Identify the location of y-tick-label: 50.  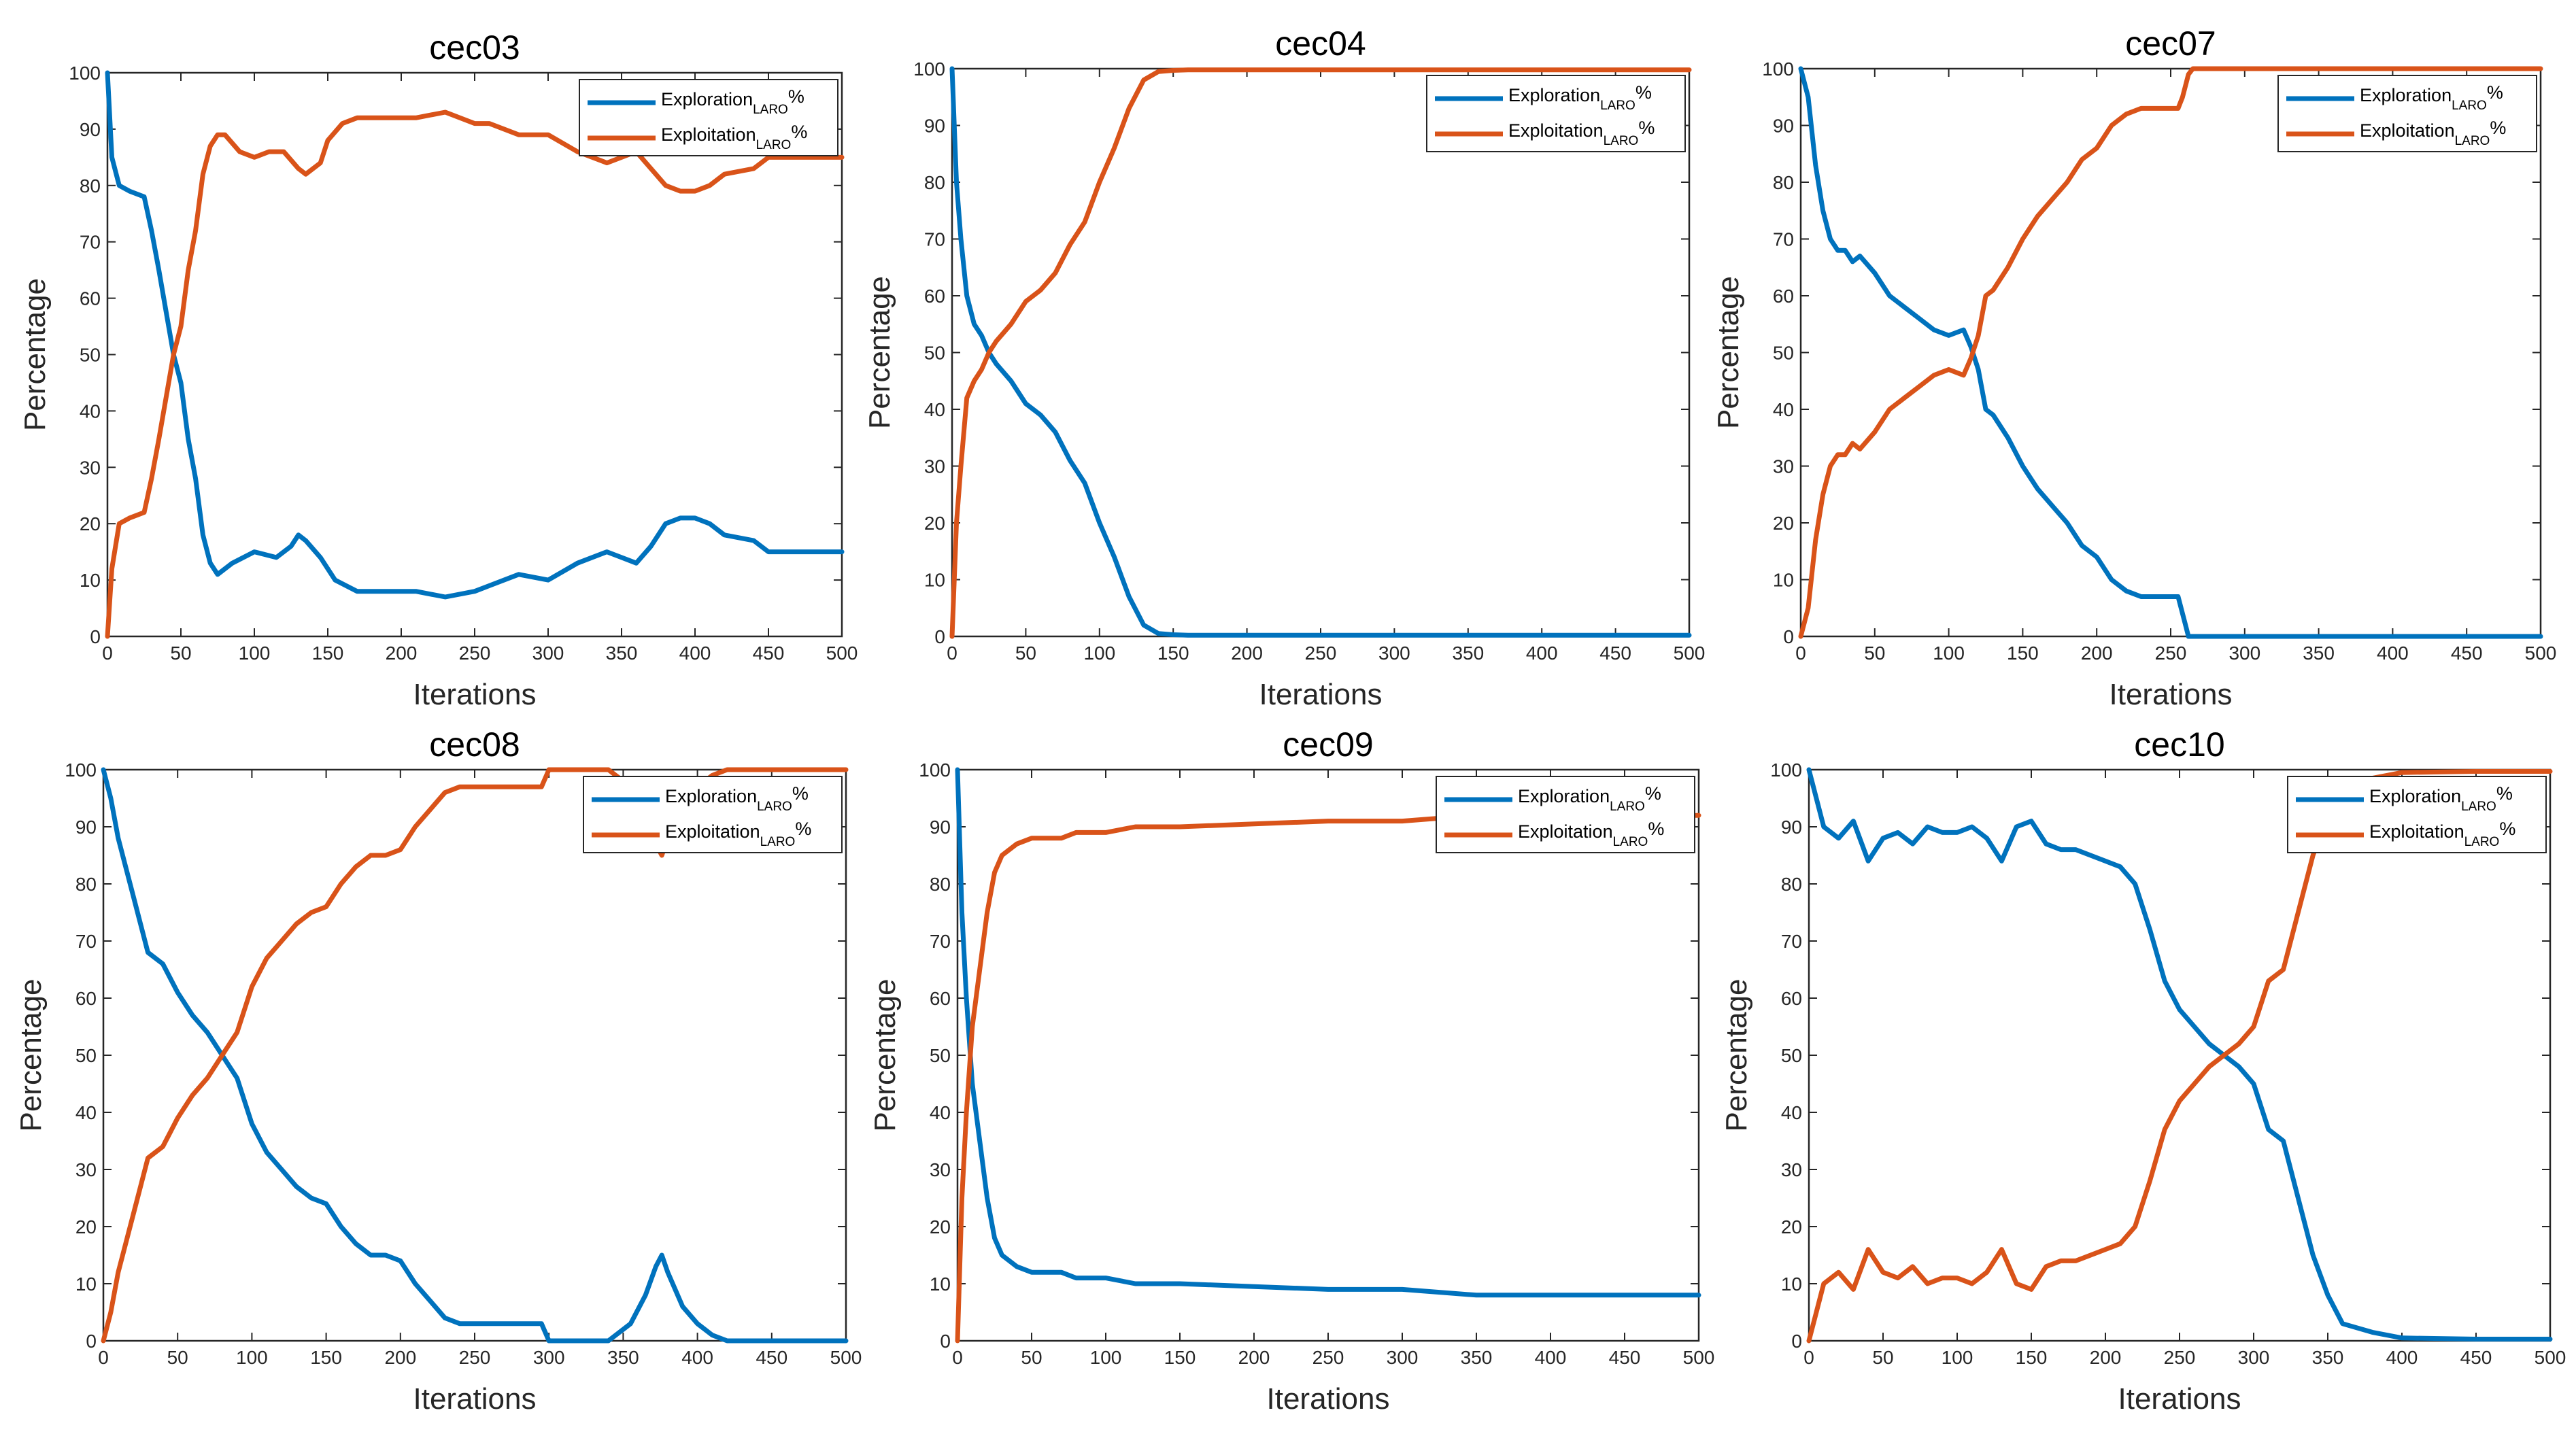
(934, 353).